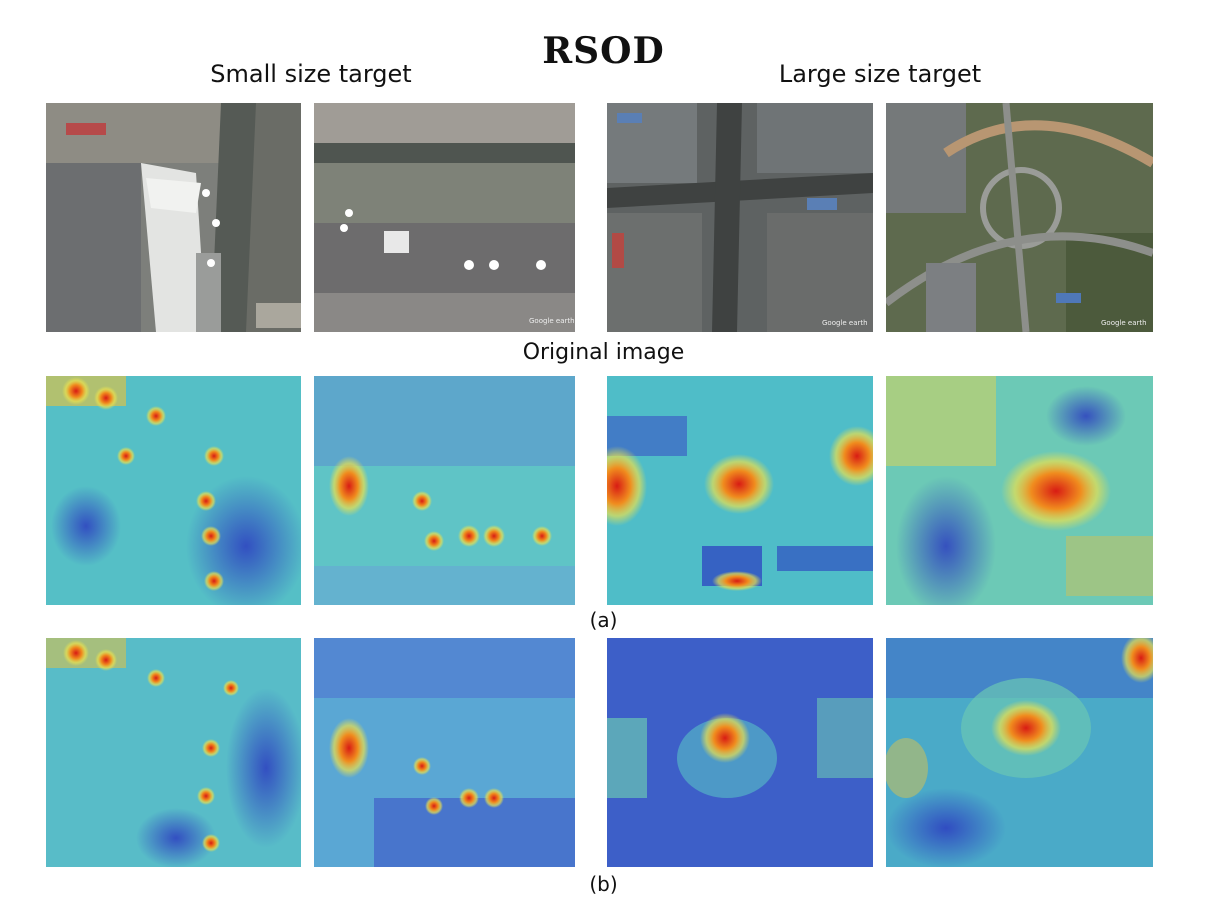 Image resolution: width=1207 pixels, height=907 pixels. What do you see at coordinates (603, 352) in the screenshot?
I see `original-image-label: Original image` at bounding box center [603, 352].